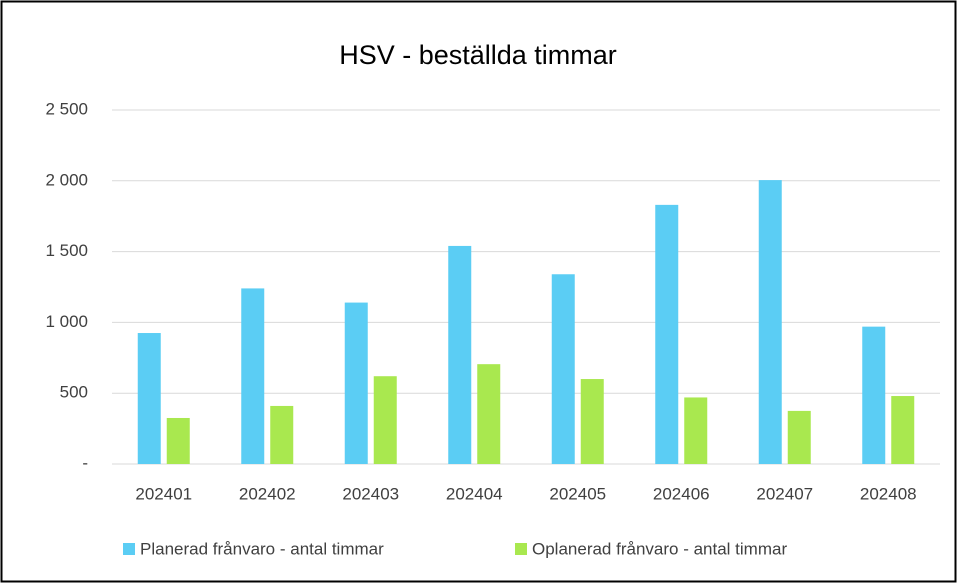 This screenshot has width=957, height=583. What do you see at coordinates (66, 250) in the screenshot?
I see `y-tick-label: 1 500` at bounding box center [66, 250].